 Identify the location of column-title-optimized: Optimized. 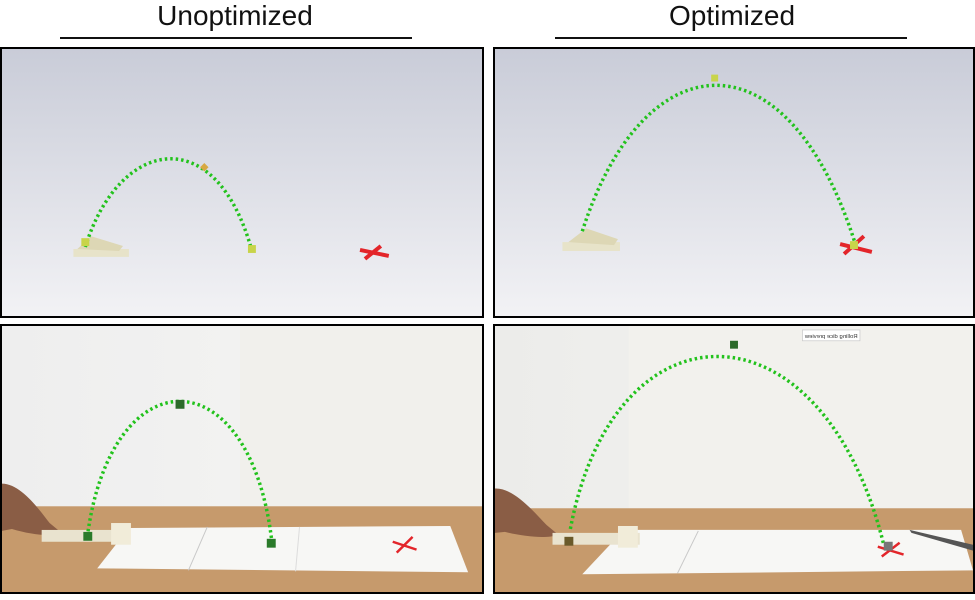
(732, 15).